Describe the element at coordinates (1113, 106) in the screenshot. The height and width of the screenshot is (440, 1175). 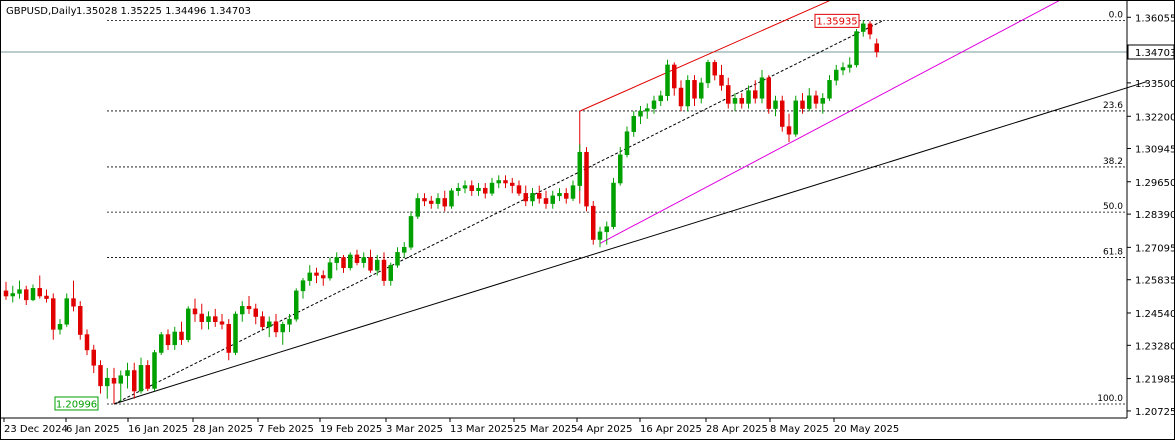
I see `fib-label-23-6: 23.6` at that location.